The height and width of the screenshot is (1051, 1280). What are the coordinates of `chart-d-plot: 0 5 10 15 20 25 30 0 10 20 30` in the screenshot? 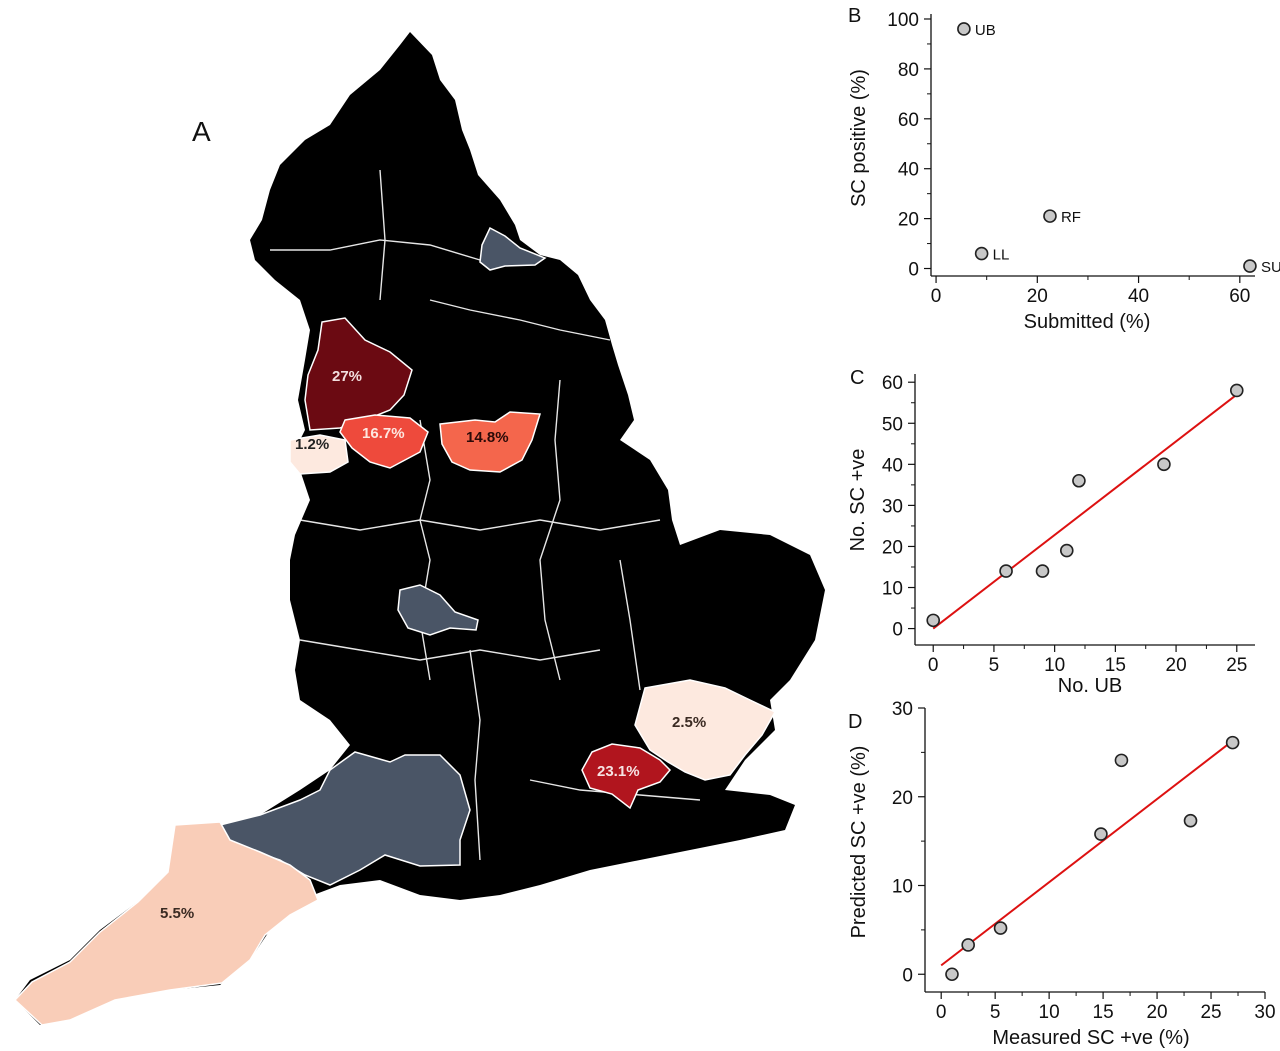 It's located at (1084, 861).